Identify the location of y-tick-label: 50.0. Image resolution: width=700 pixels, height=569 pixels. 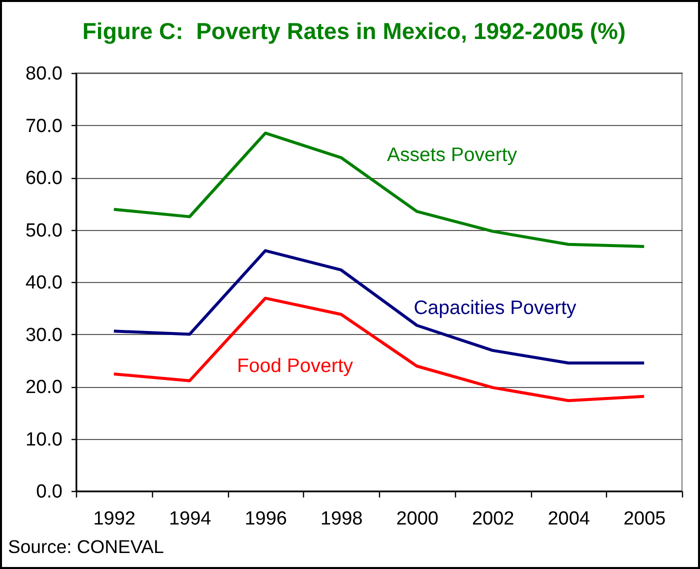
(44, 231).